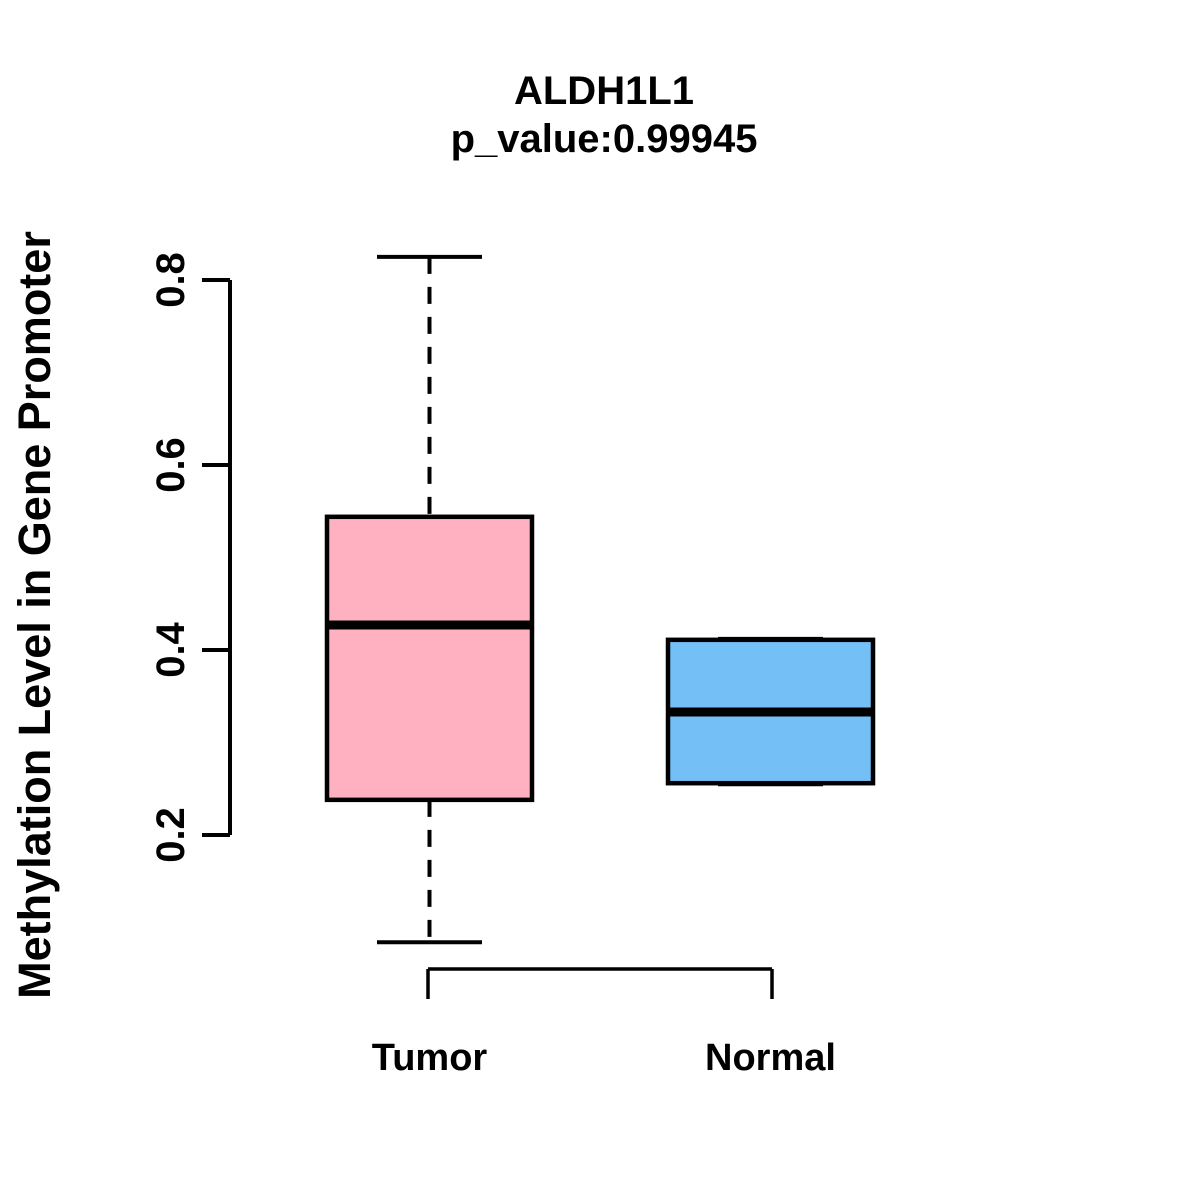 This screenshot has width=1200, height=1200. I want to click on y-axis-label: Methylation Level in Gene Promoter, so click(34, 615).